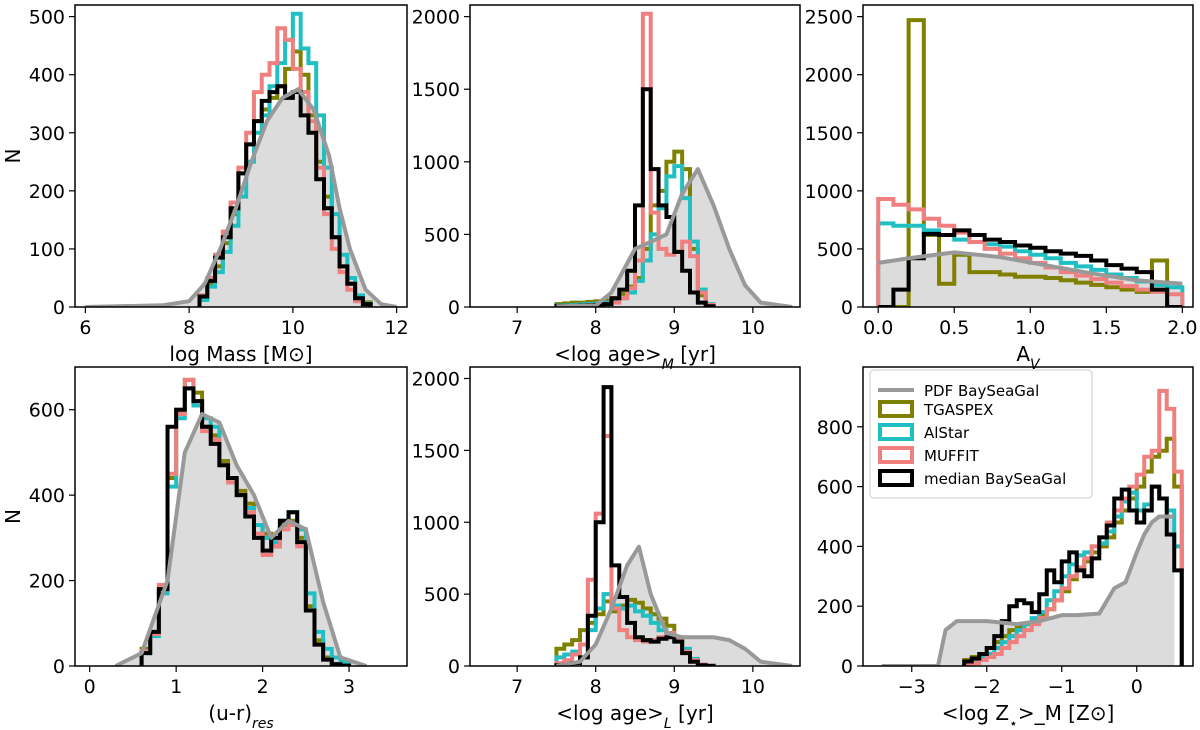 The width and height of the screenshot is (1200, 730). Describe the element at coordinates (924, 432) in the screenshot. I see `legend-entry-alstar: AlStar` at that location.